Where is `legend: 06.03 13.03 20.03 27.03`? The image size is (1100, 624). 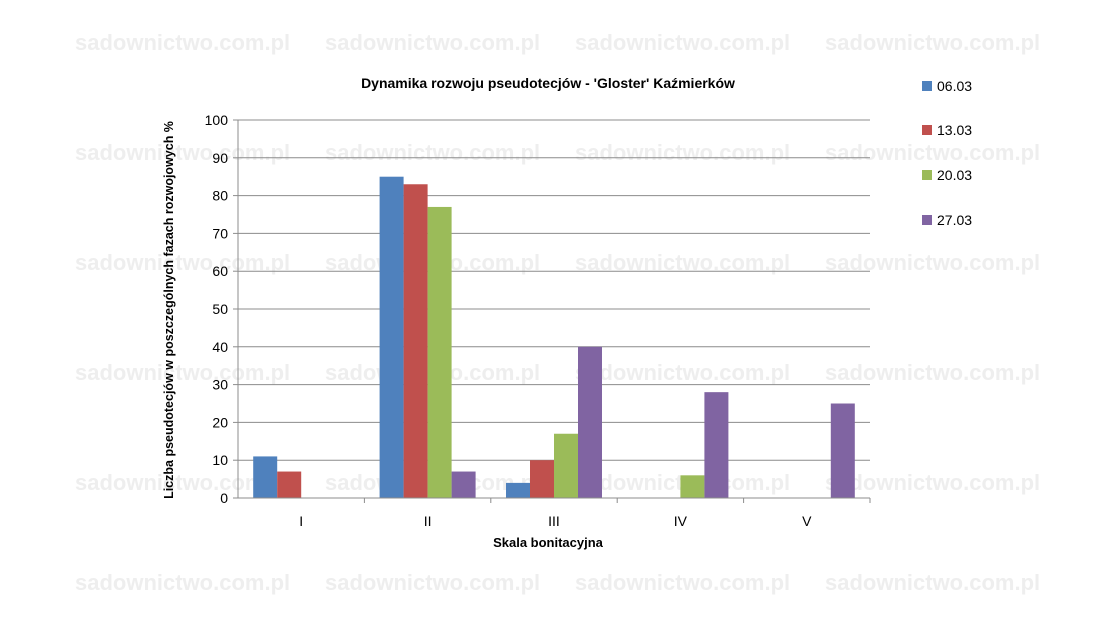
legend: 06.03 13.03 20.03 27.03 is located at coordinates (947, 153).